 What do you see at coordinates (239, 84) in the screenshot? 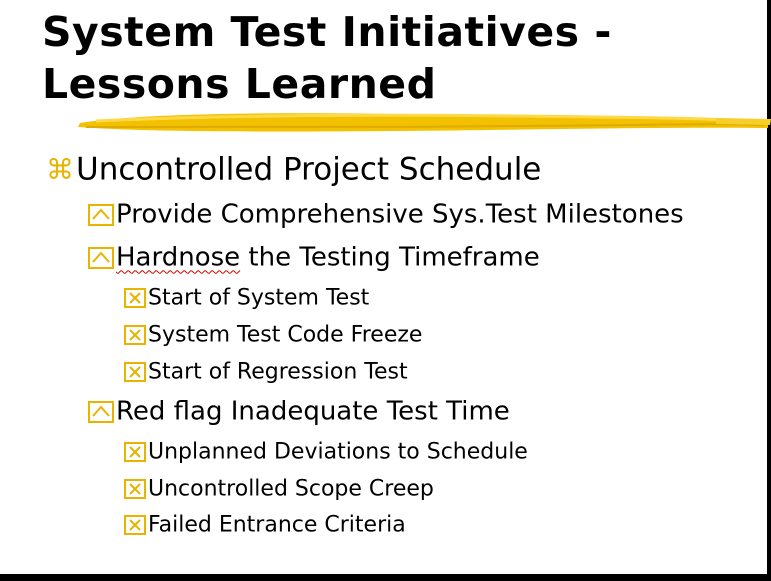
I see `title-line-2: Lessons Learned` at bounding box center [239, 84].